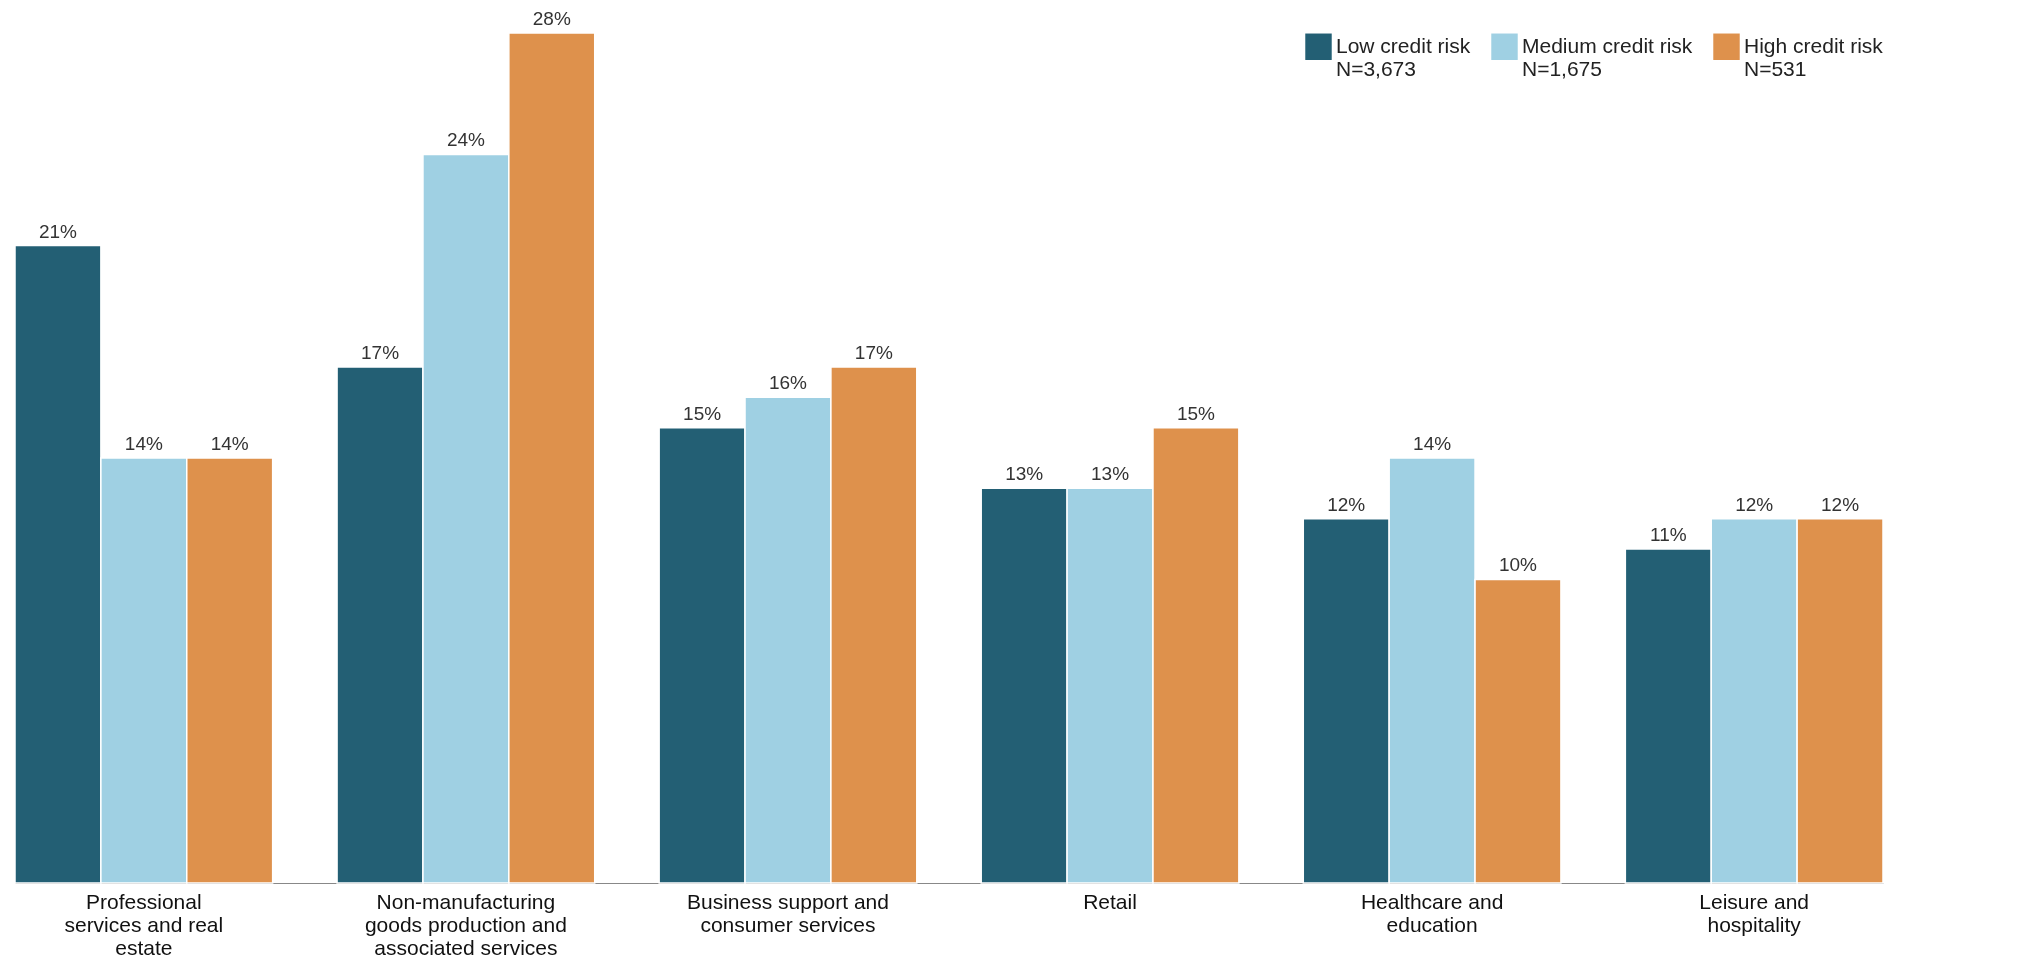 Image resolution: width=2034 pixels, height=968 pixels. What do you see at coordinates (465, 924) in the screenshot?
I see `x-tick-label: Non-manufacturing goods production and associated services` at bounding box center [465, 924].